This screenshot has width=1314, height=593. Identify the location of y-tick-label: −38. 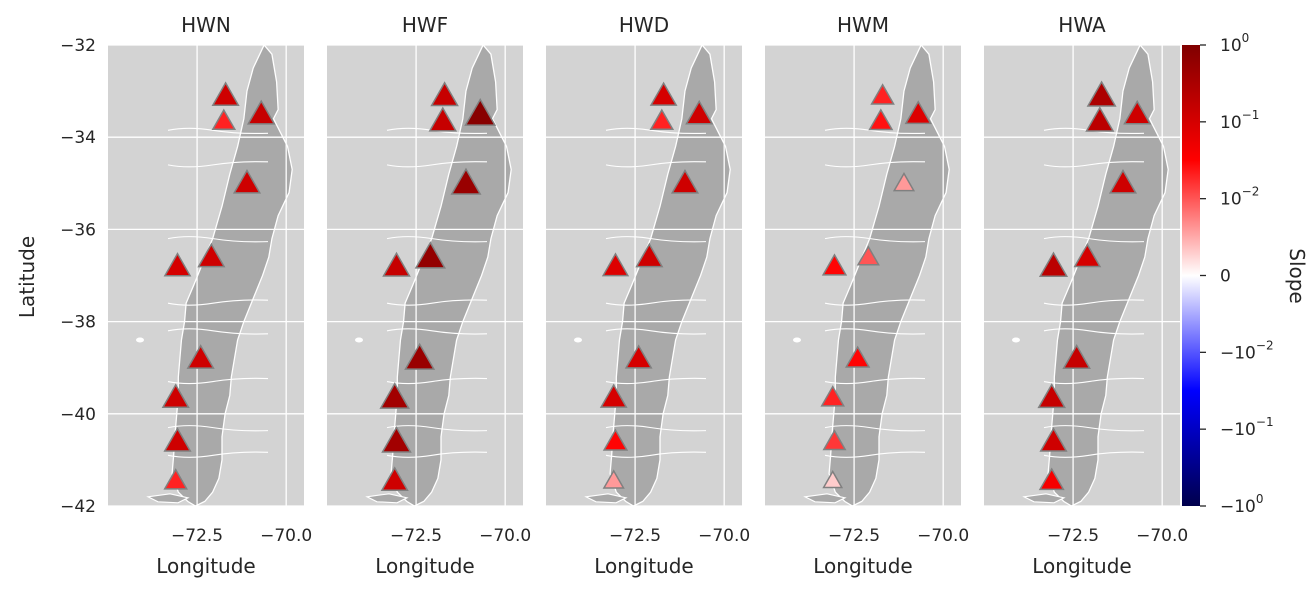
(78, 323).